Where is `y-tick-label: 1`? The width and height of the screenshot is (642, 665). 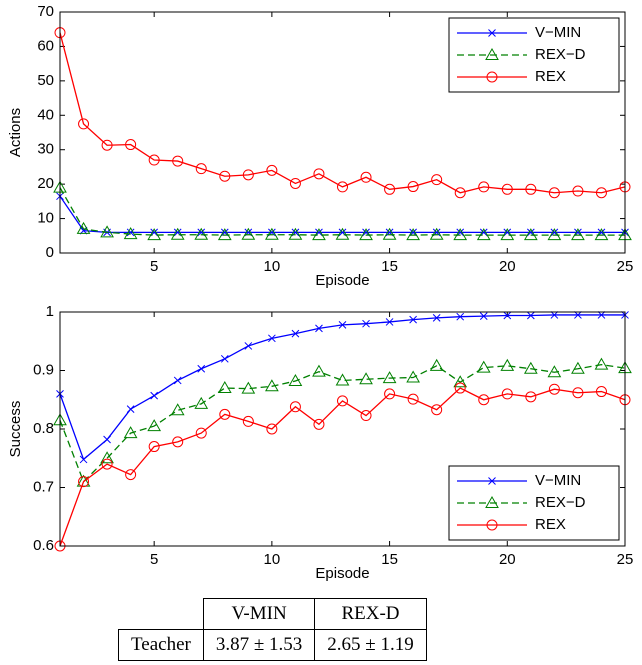
y-tick-label: 1 is located at coordinates (50, 311).